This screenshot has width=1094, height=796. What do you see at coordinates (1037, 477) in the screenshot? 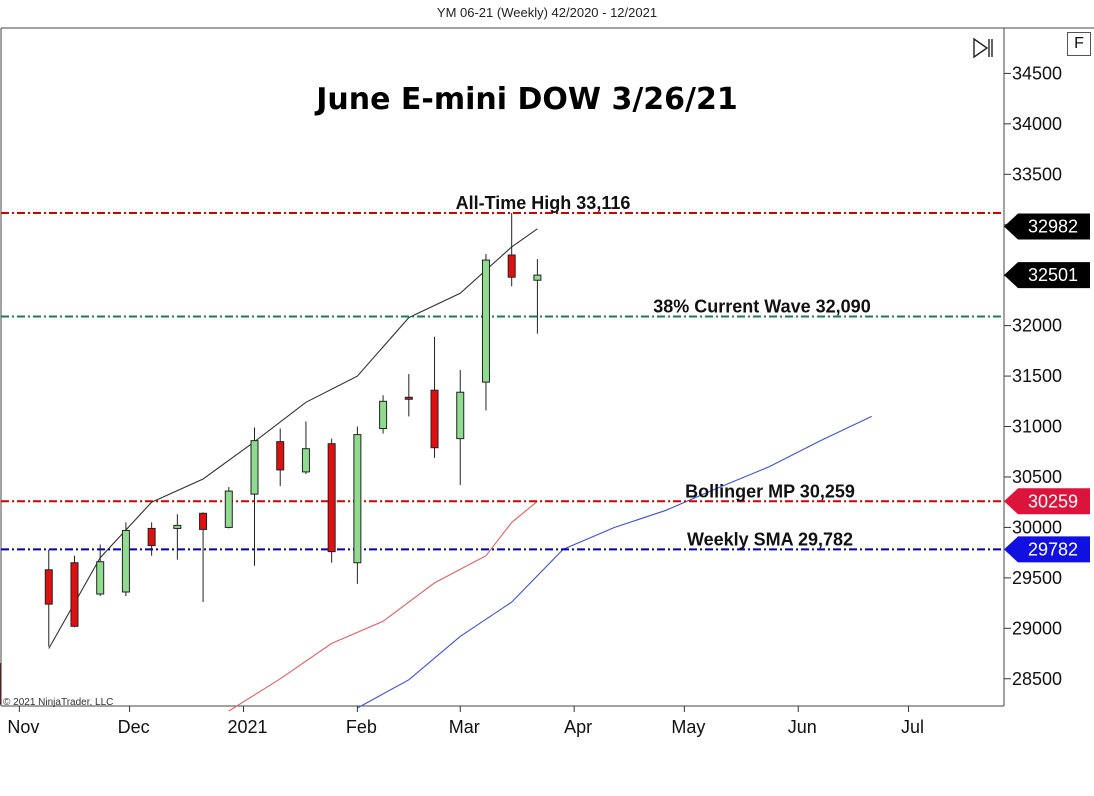
I see `y-tick-label: 30500` at bounding box center [1037, 477].